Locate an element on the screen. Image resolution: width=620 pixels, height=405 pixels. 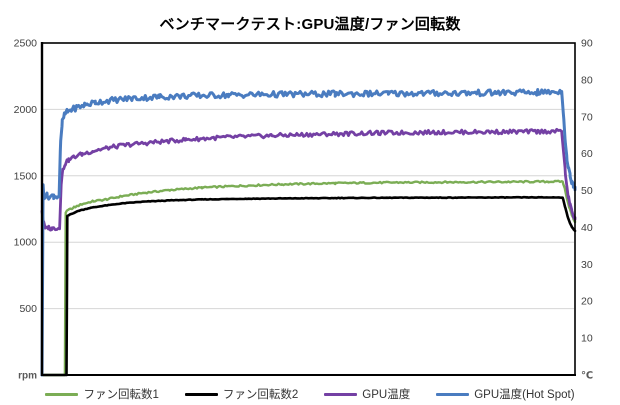
axis-tick-label: 1500 is located at coordinates (26, 176).